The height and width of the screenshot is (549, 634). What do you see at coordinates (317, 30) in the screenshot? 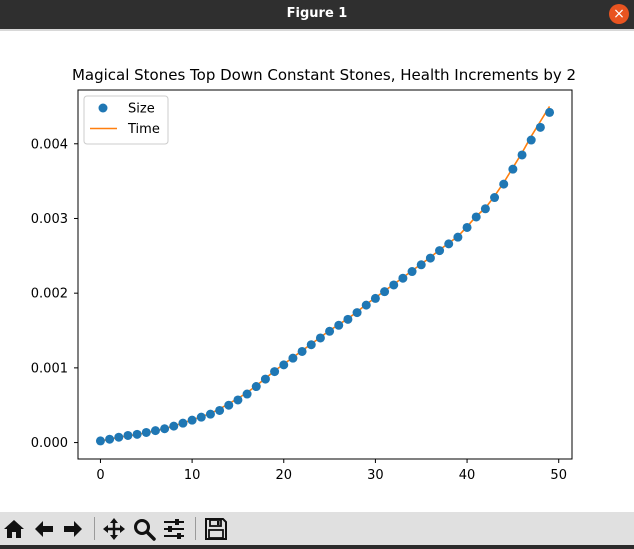
I see `titlebar-divider` at bounding box center [317, 30].